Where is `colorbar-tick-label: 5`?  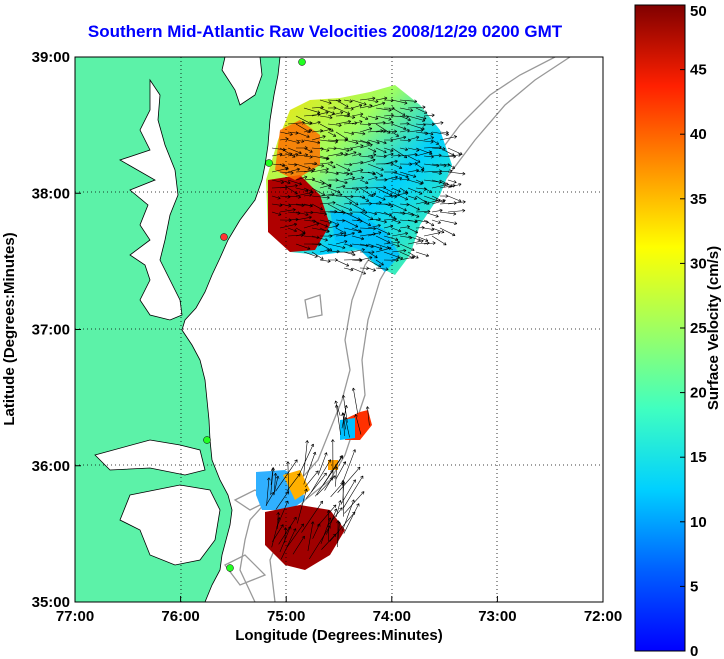 colorbar-tick-label: 5 is located at coordinates (694, 586).